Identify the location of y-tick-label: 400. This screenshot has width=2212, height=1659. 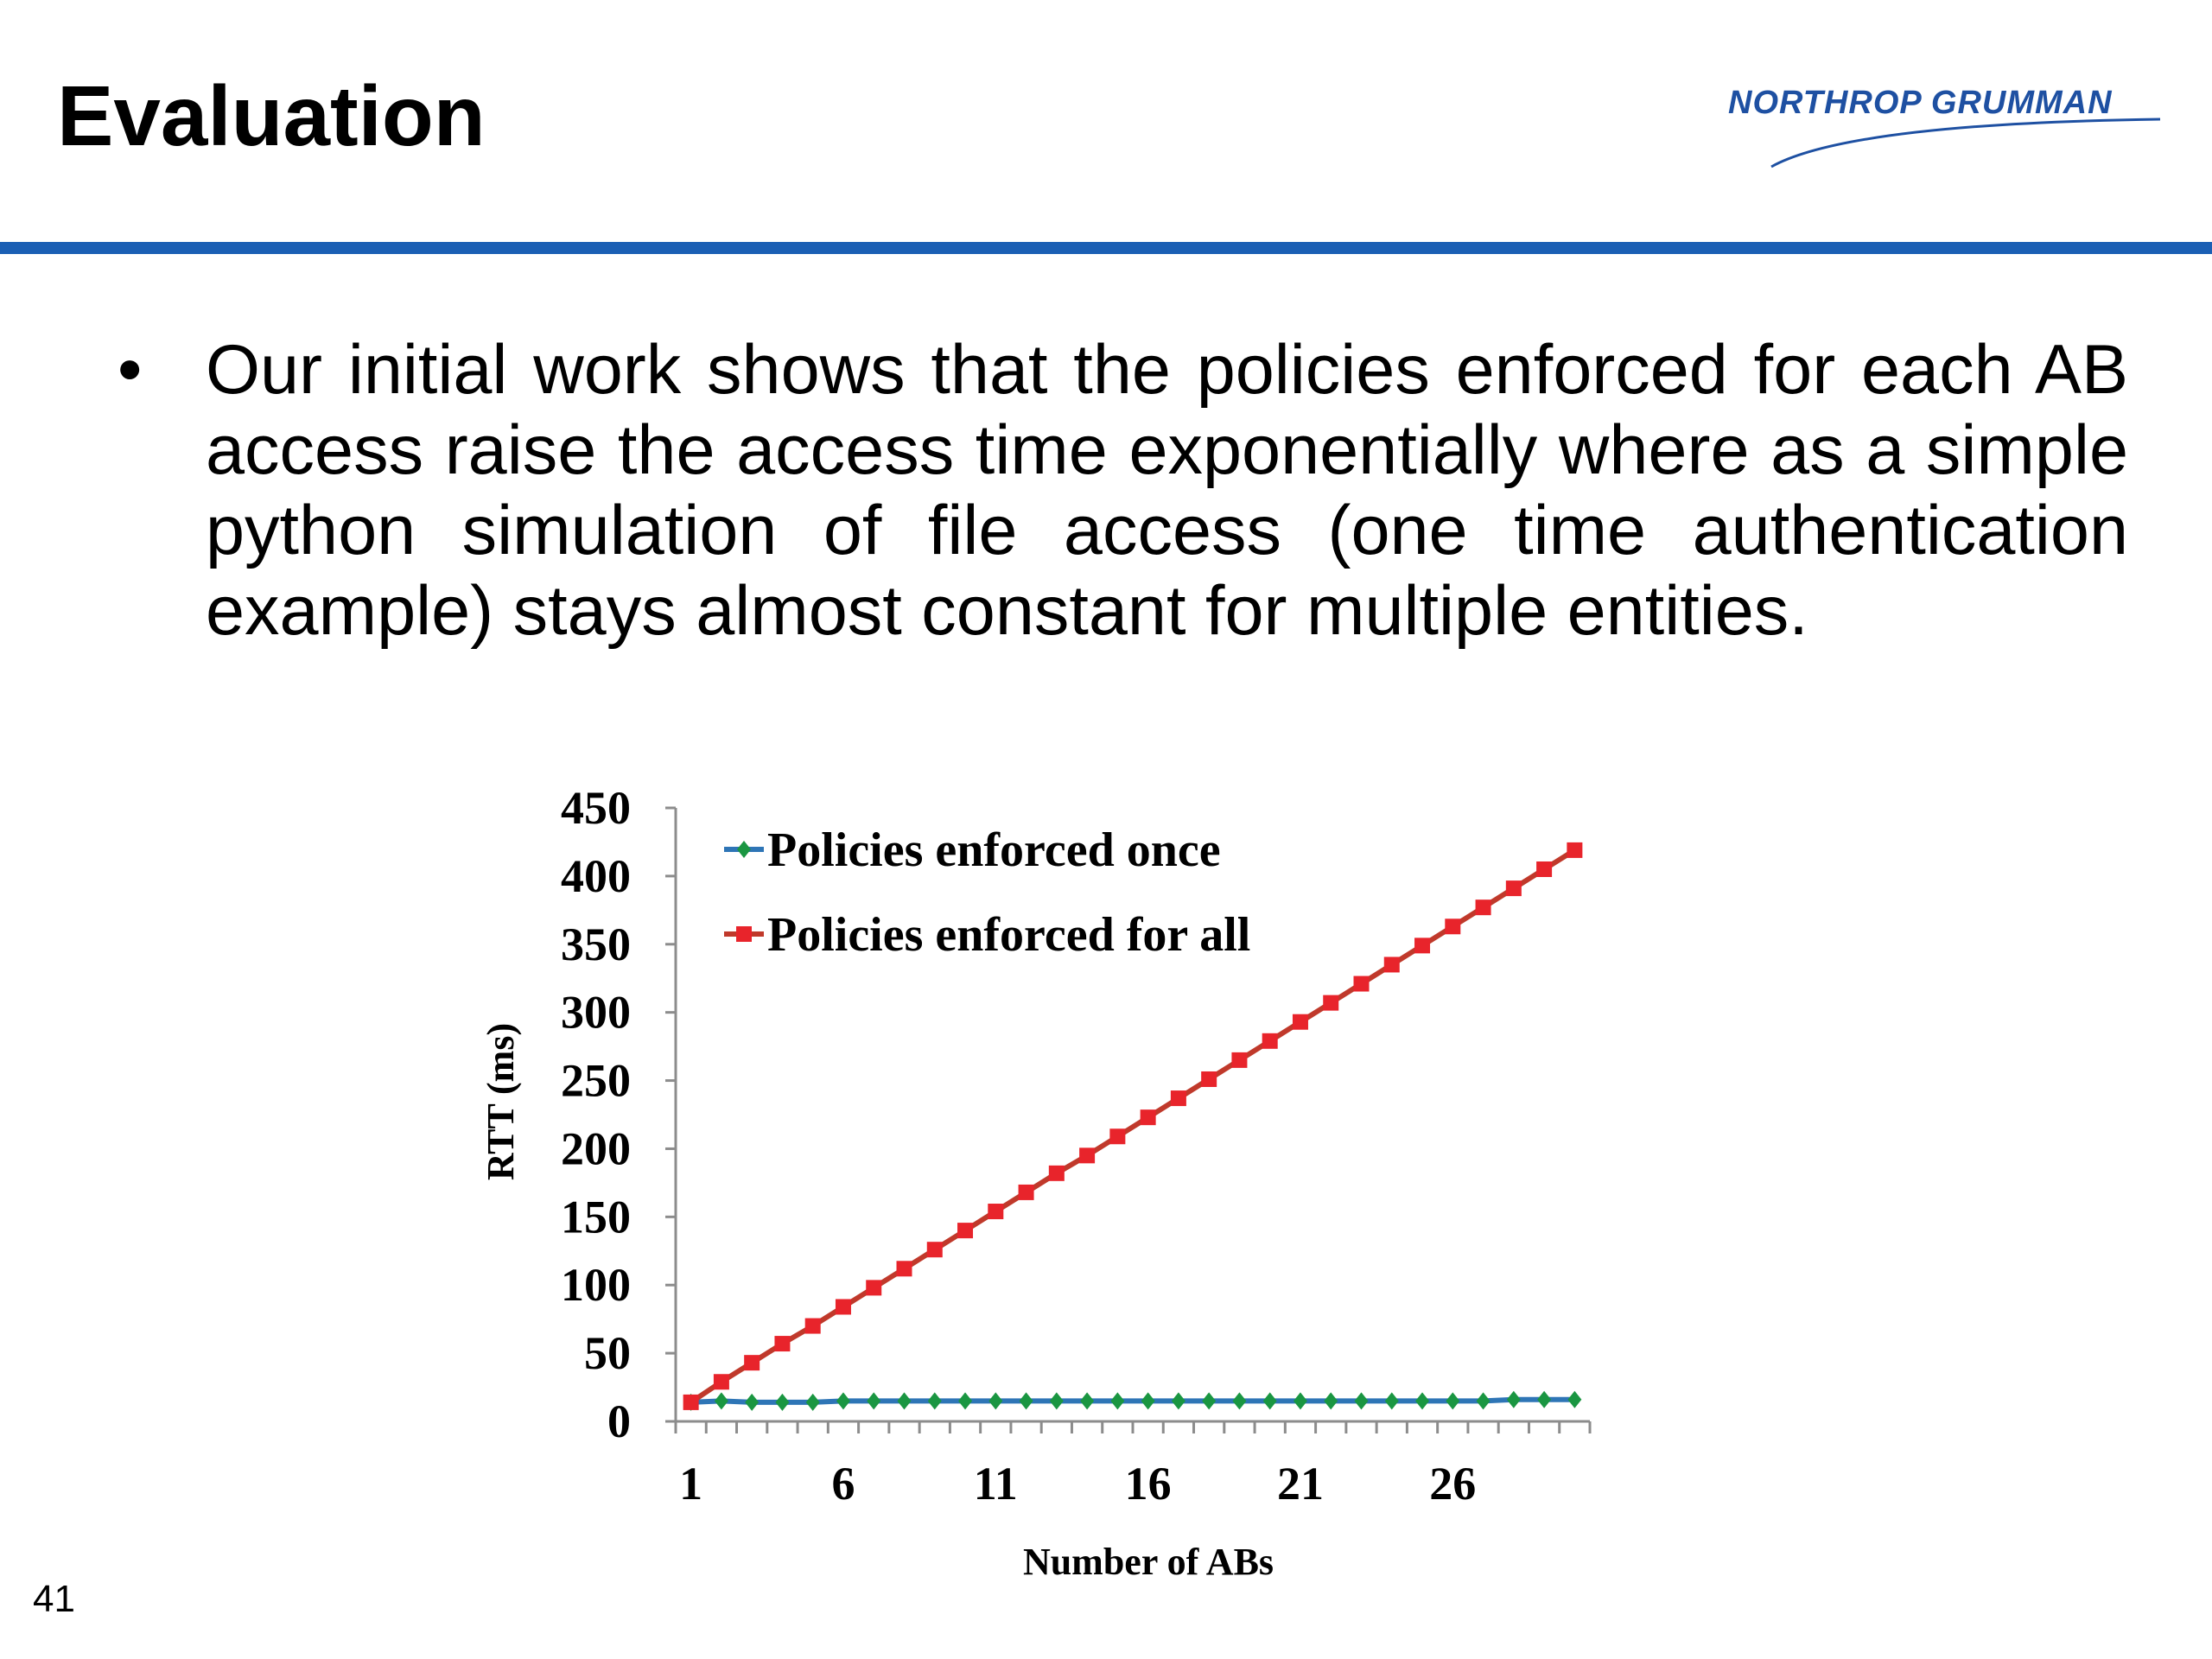
(596, 876).